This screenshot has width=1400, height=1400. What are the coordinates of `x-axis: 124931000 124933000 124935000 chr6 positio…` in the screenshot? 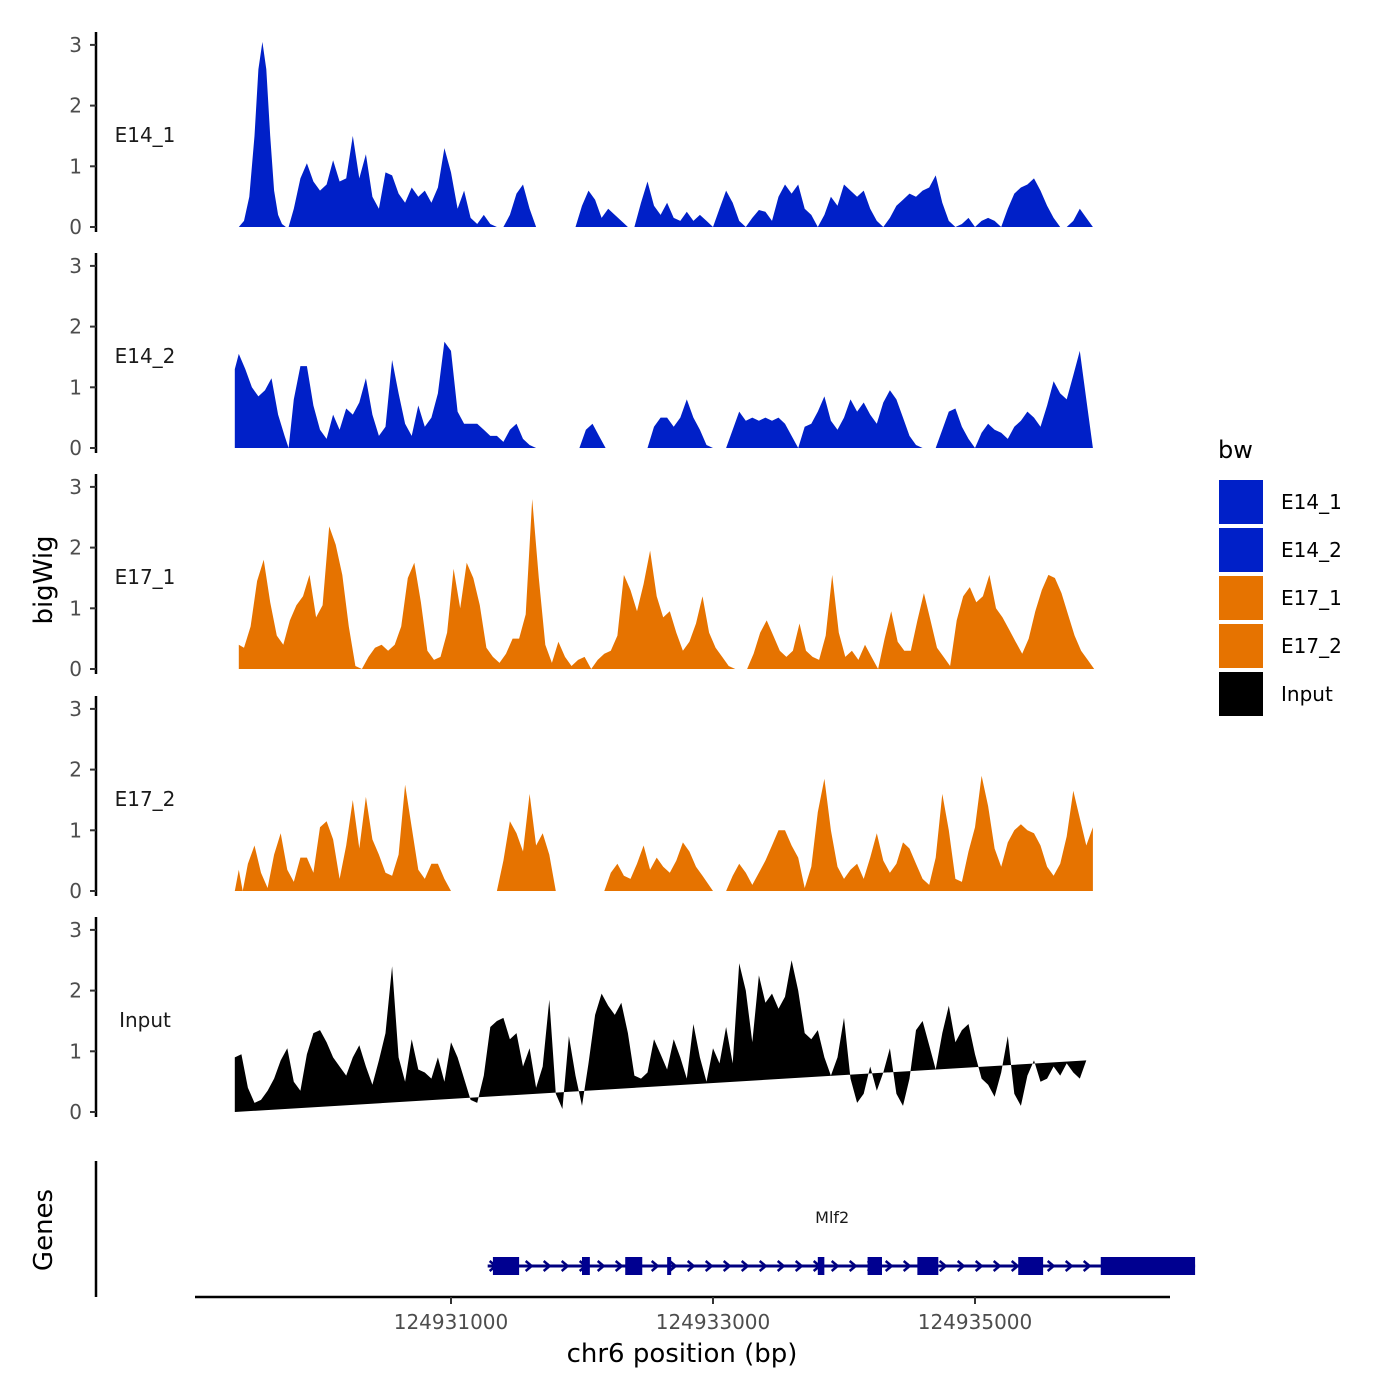 It's located at (682, 1332).